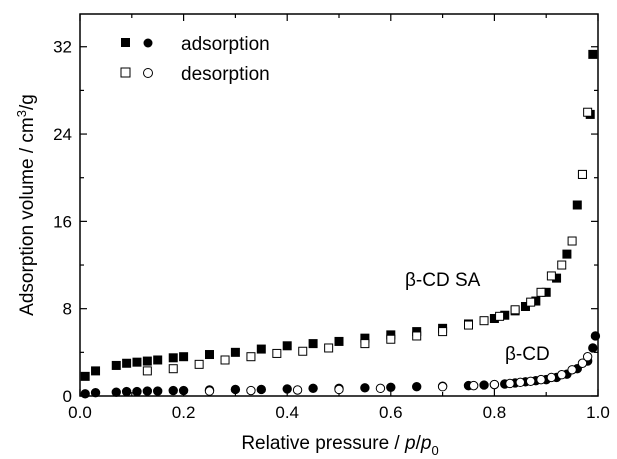 Image resolution: width=617 pixels, height=459 pixels. What do you see at coordinates (148, 43) in the screenshot?
I see `legend-marker-circle-filled` at bounding box center [148, 43].